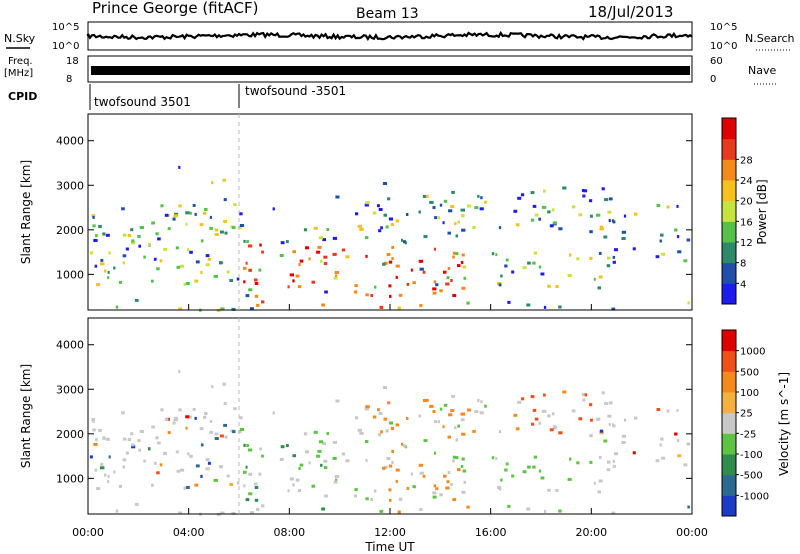 The image size is (800, 554). What do you see at coordinates (20, 38) in the screenshot?
I see `nsky-label: N.Sky` at bounding box center [20, 38].